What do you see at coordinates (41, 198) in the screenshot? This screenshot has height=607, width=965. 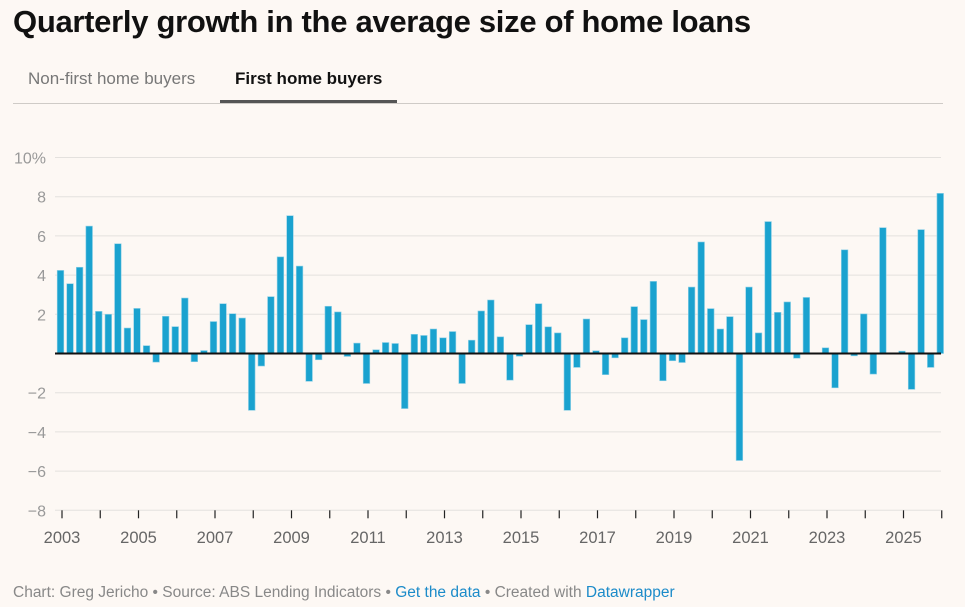 I see `y-tick-label: 8` at bounding box center [41, 198].